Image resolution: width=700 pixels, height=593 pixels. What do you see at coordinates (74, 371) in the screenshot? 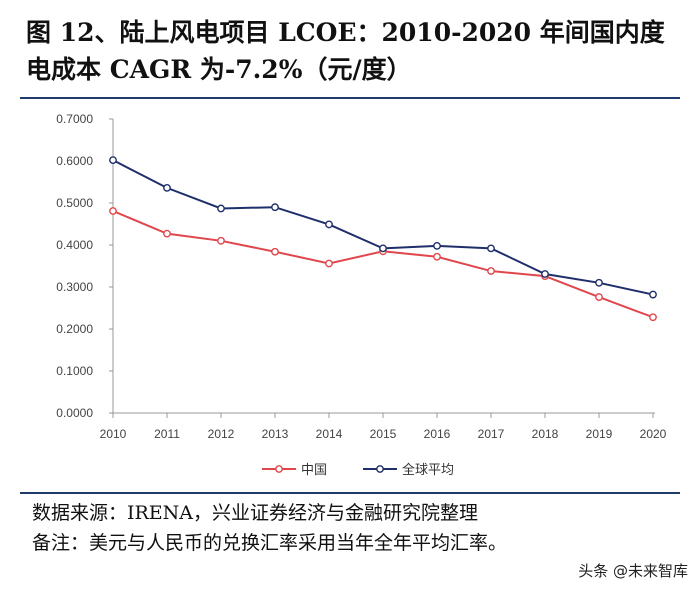
I see `y-tick-label: 0.1000` at bounding box center [74, 371].